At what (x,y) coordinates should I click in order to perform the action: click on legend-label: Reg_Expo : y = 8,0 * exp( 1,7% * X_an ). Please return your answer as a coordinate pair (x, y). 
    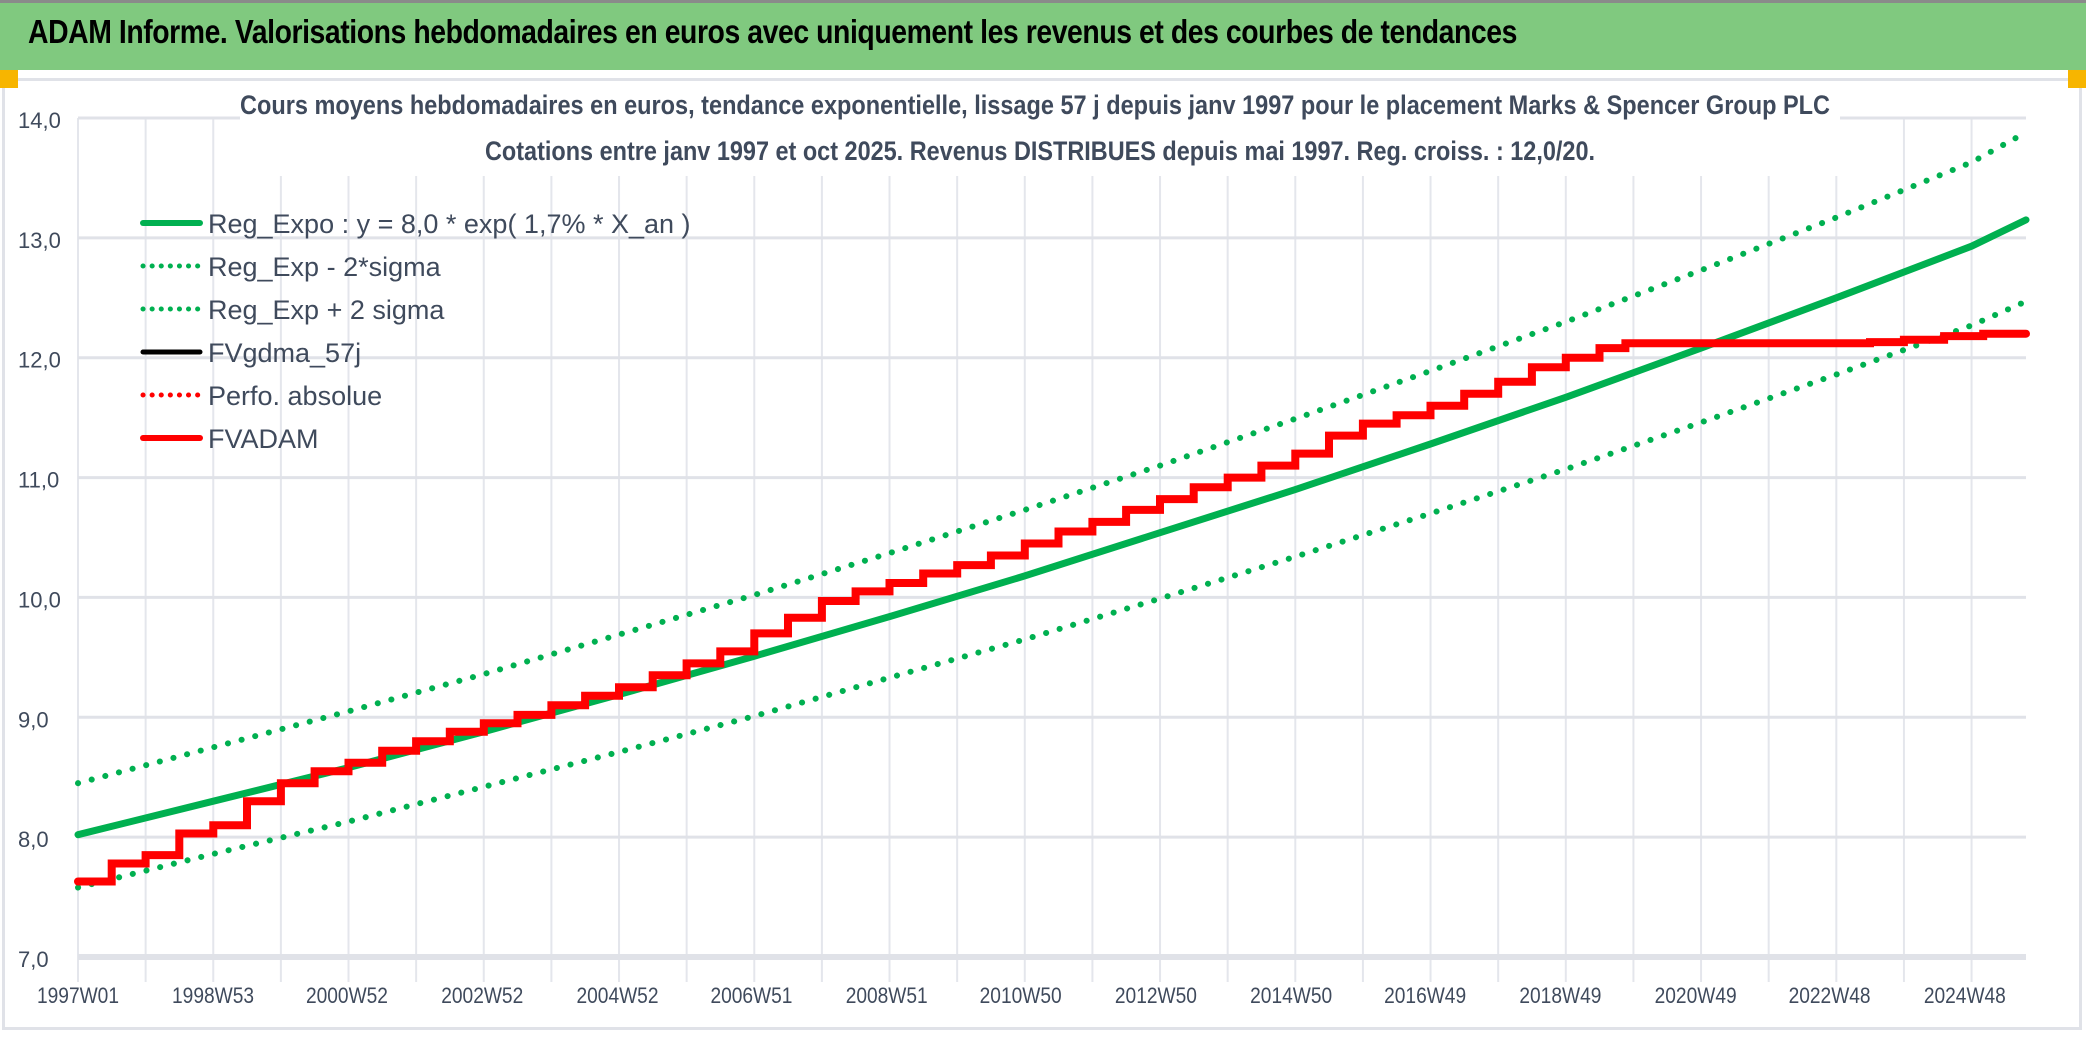
    Looking at the image, I should click on (449, 224).